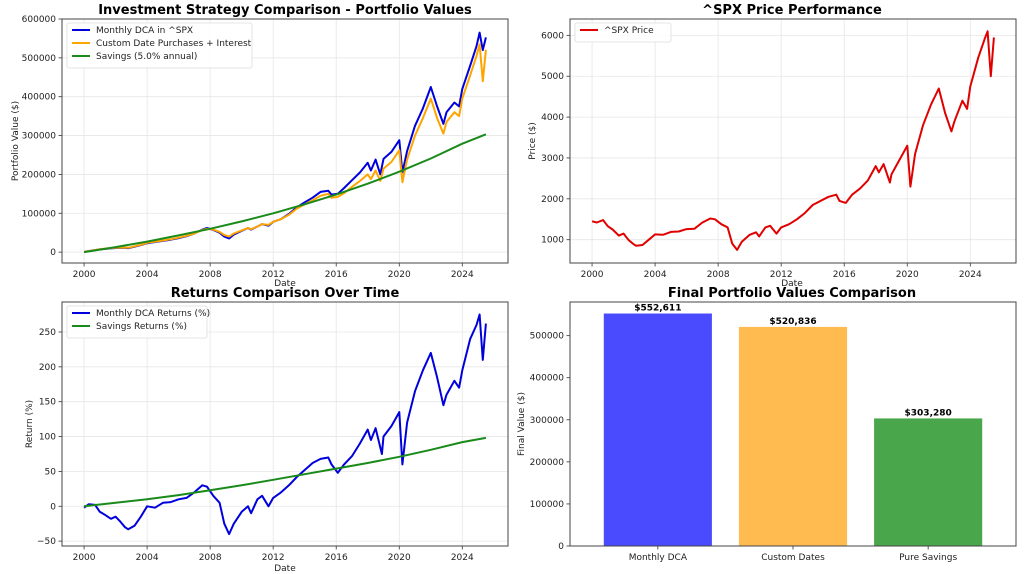 The width and height of the screenshot is (1024, 574). What do you see at coordinates (16, 141) in the screenshot?
I see `y-axis-label: Portfolio Value ($)` at bounding box center [16, 141].